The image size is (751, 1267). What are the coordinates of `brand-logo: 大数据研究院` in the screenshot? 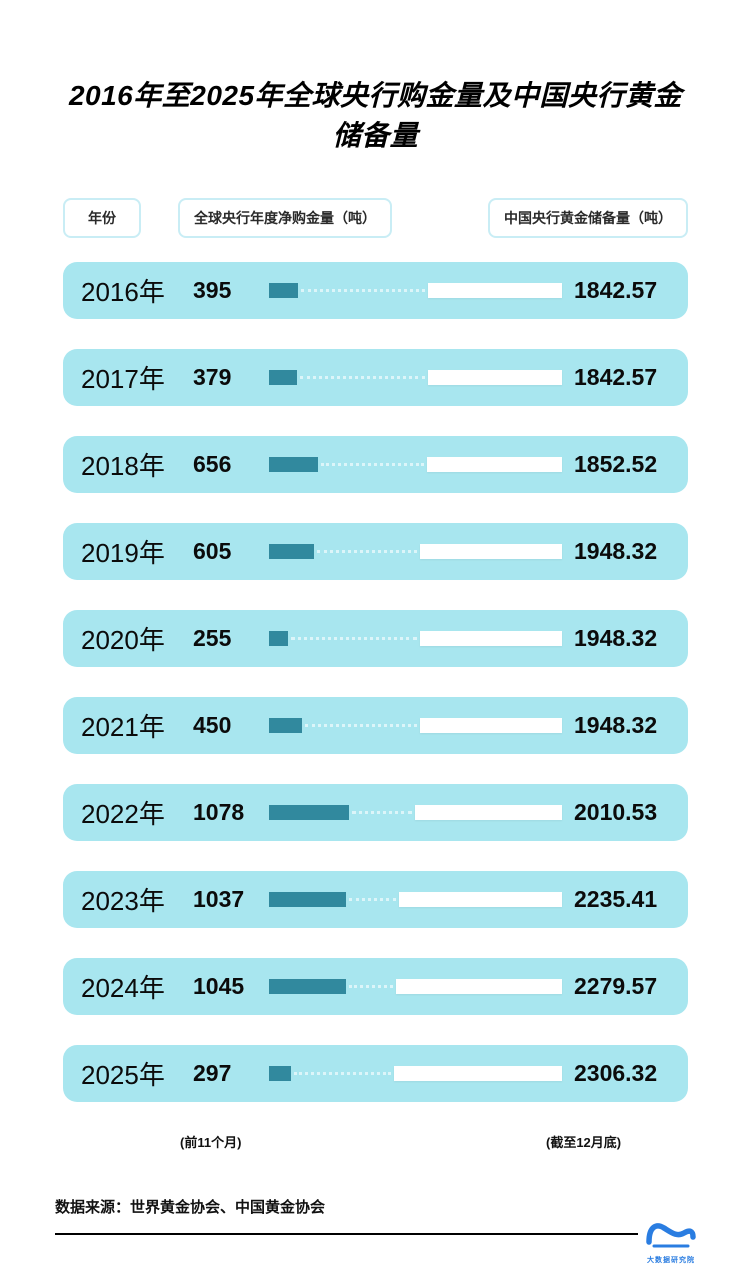 It's located at (667, 1242).